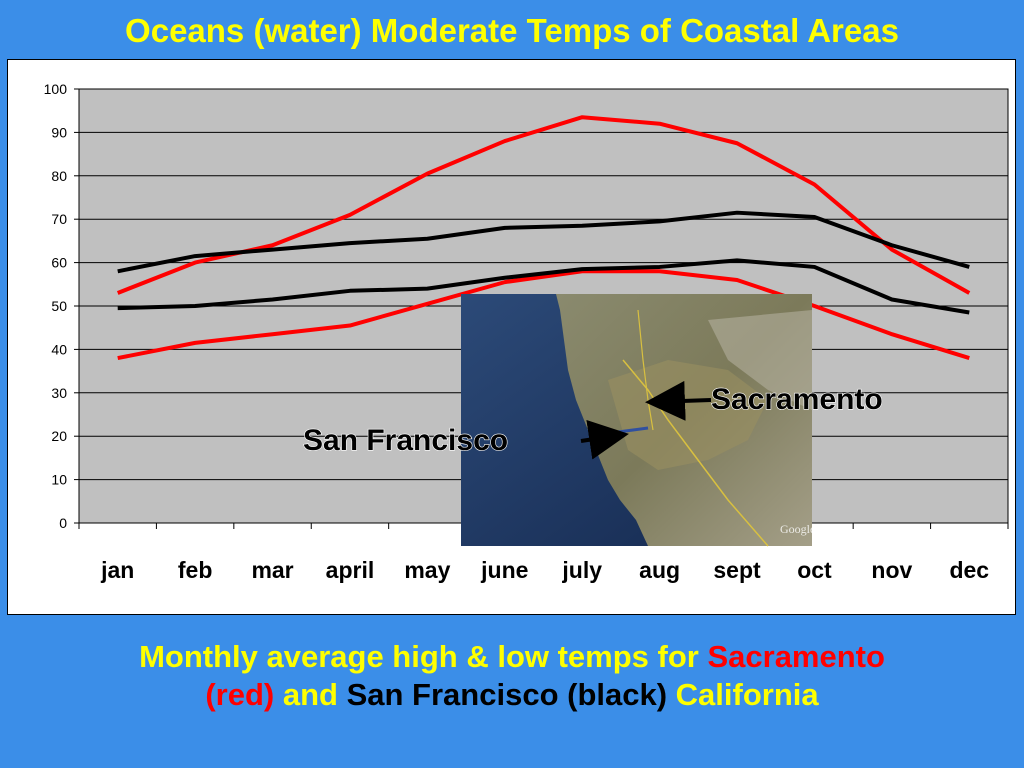 This screenshot has height=768, width=1024. I want to click on x-tick-label: july, so click(581, 570).